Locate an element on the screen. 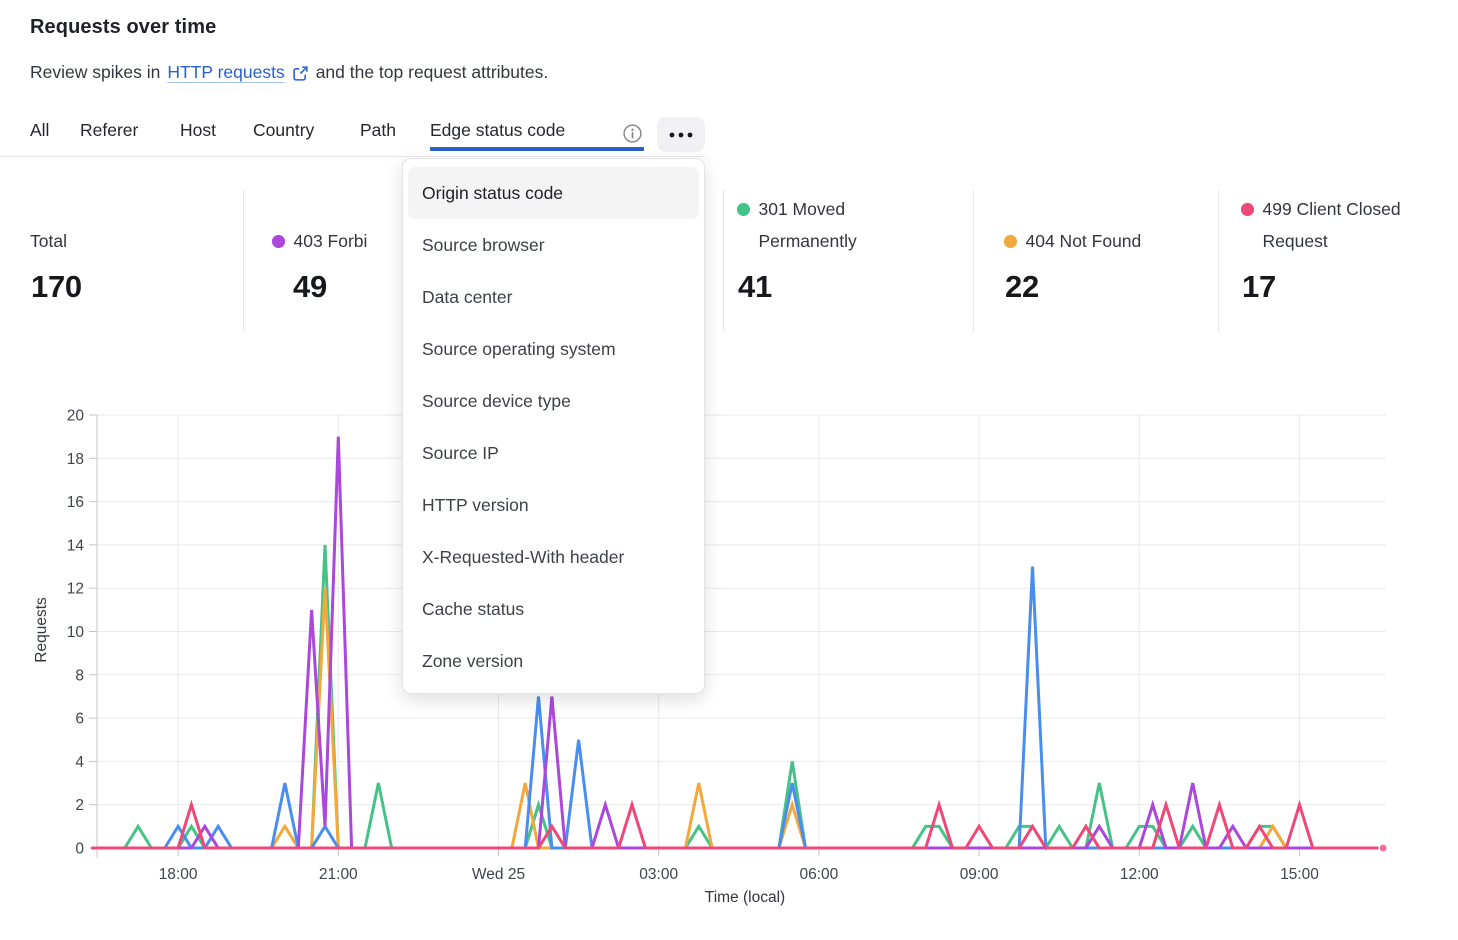 The width and height of the screenshot is (1458, 940). http-requests-link: HTTP requests is located at coordinates (226, 72).